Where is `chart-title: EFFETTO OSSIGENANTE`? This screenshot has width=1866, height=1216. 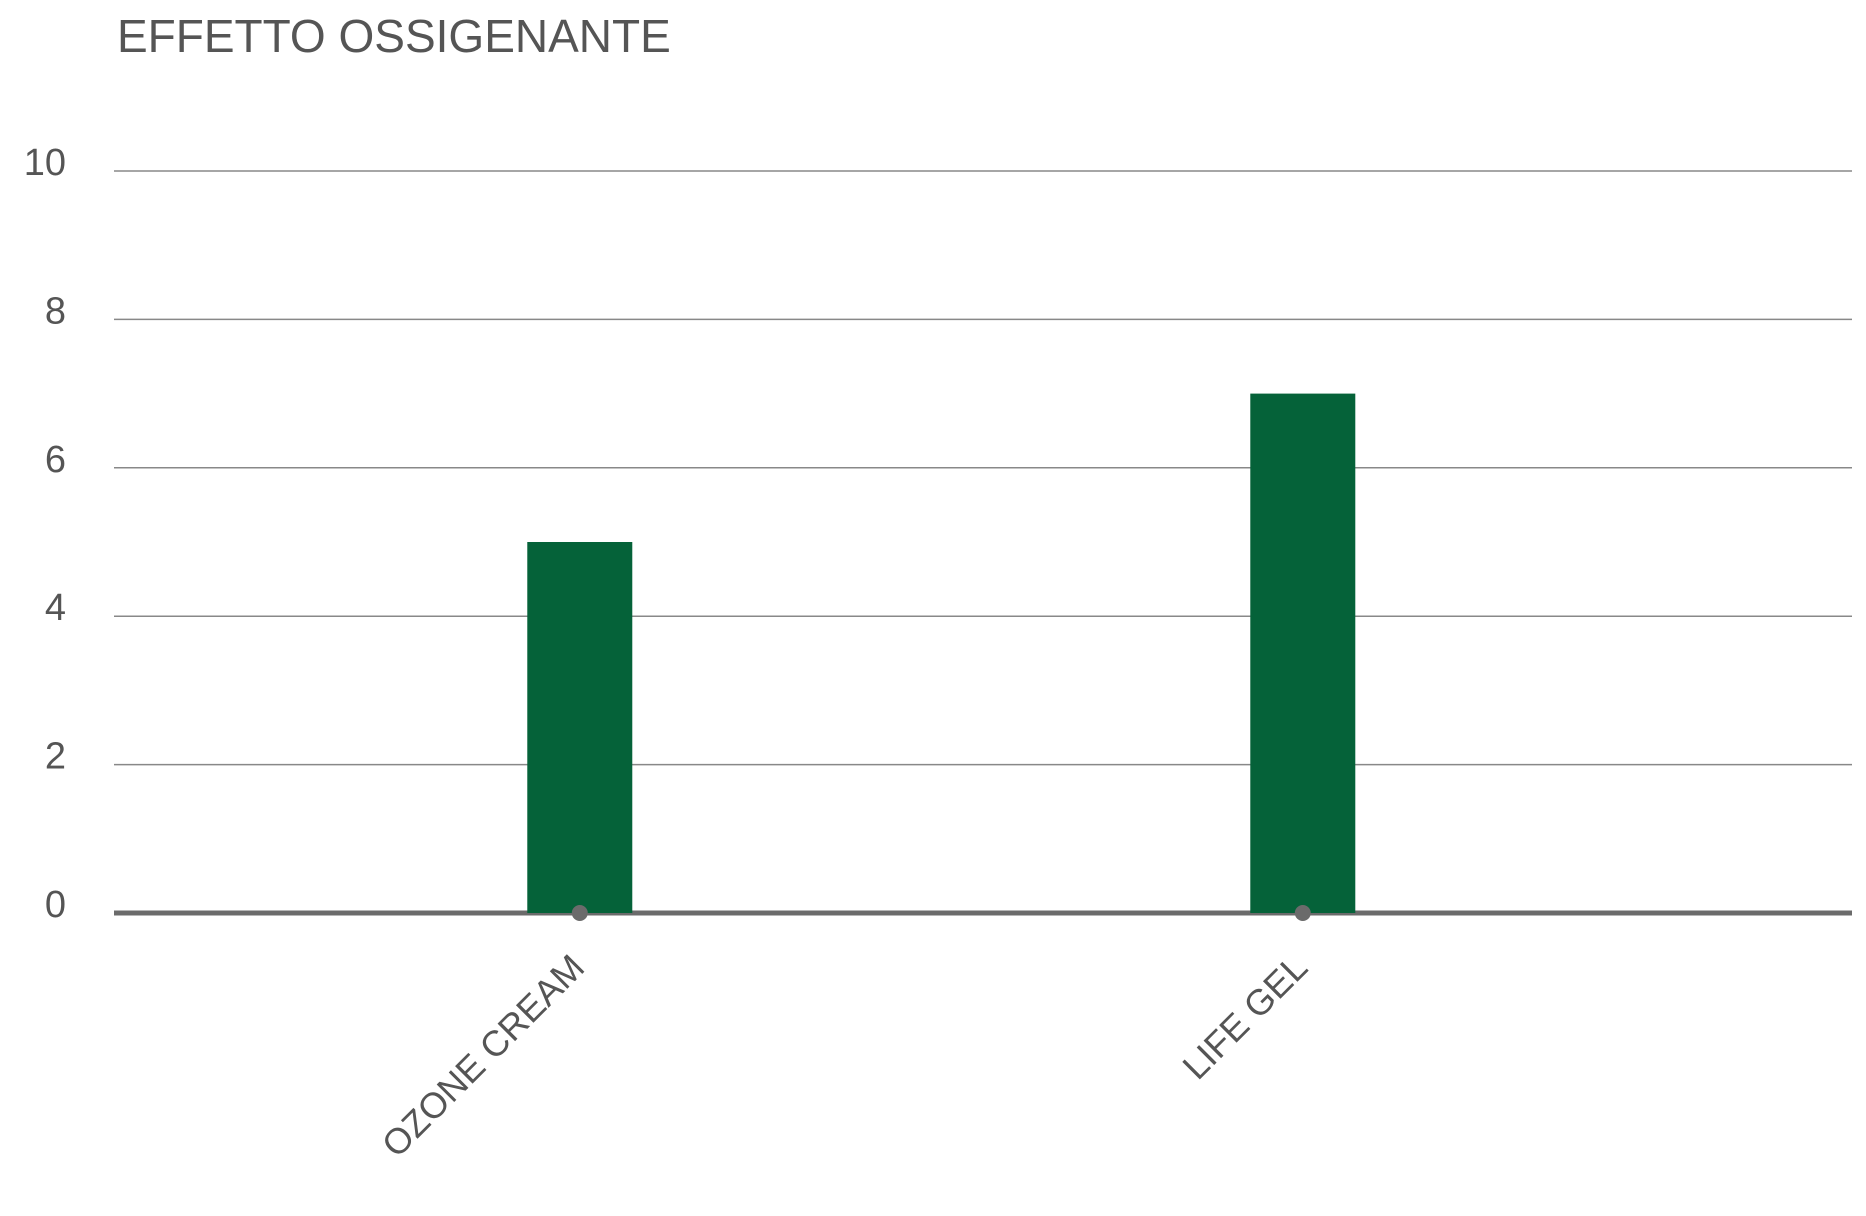
chart-title: EFFETTO OSSIGENANTE is located at coordinates (394, 36).